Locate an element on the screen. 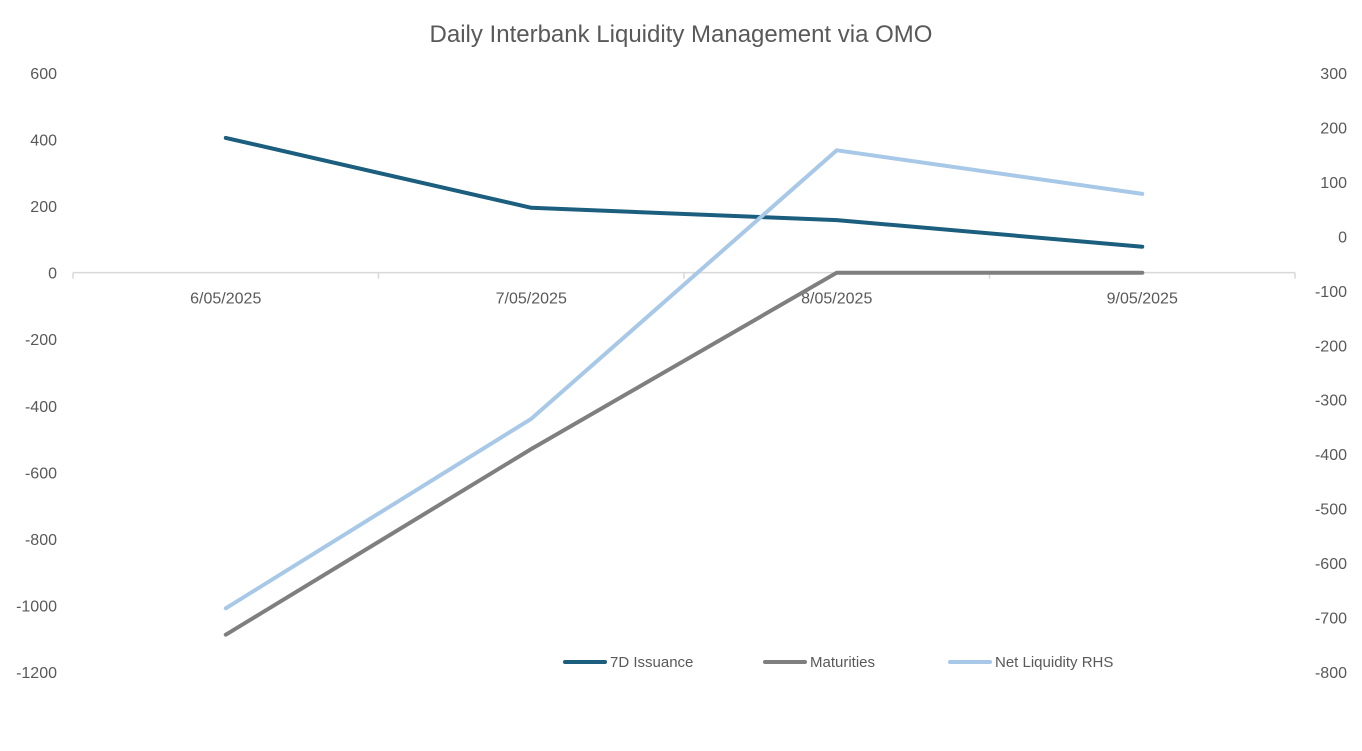 This screenshot has height=751, width=1362. x-tick-label: 8/05/2025 is located at coordinates (836, 299).